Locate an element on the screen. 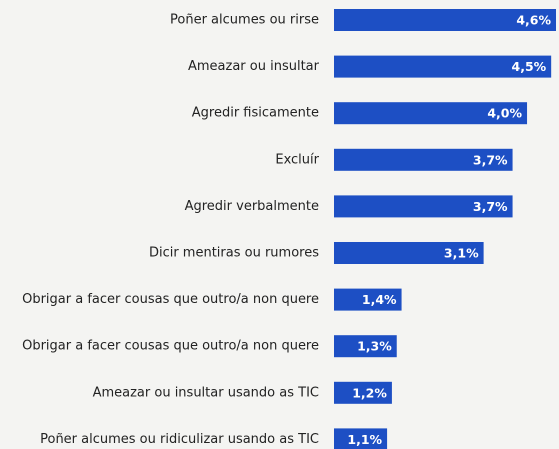 The height and width of the screenshot is (449, 559). category-label: Dicir mentiras ou rumores is located at coordinates (234, 253).